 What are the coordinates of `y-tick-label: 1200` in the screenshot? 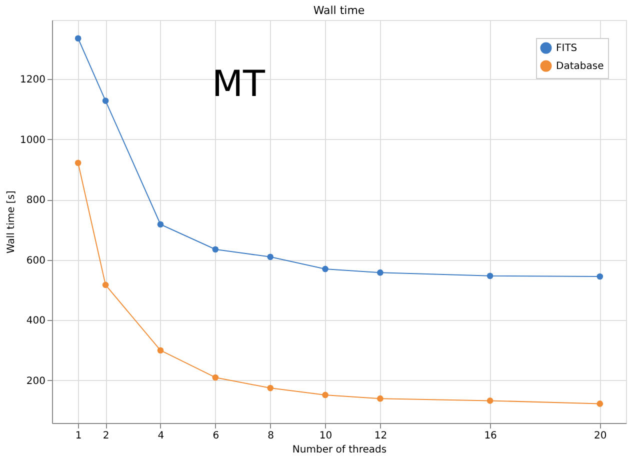 It's located at (33, 80).